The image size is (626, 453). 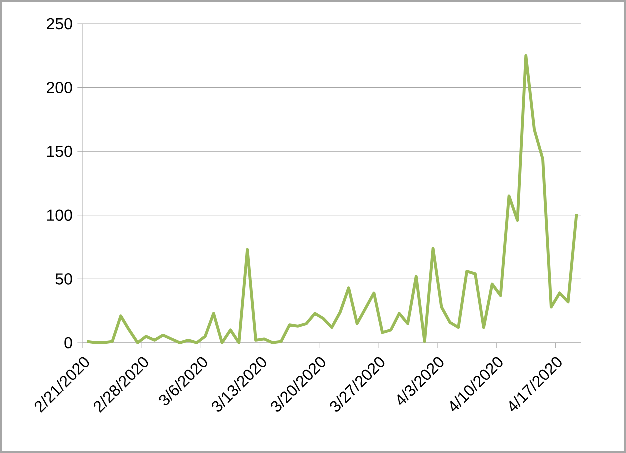 I want to click on y-tick-label: 0, so click(x=68, y=343).